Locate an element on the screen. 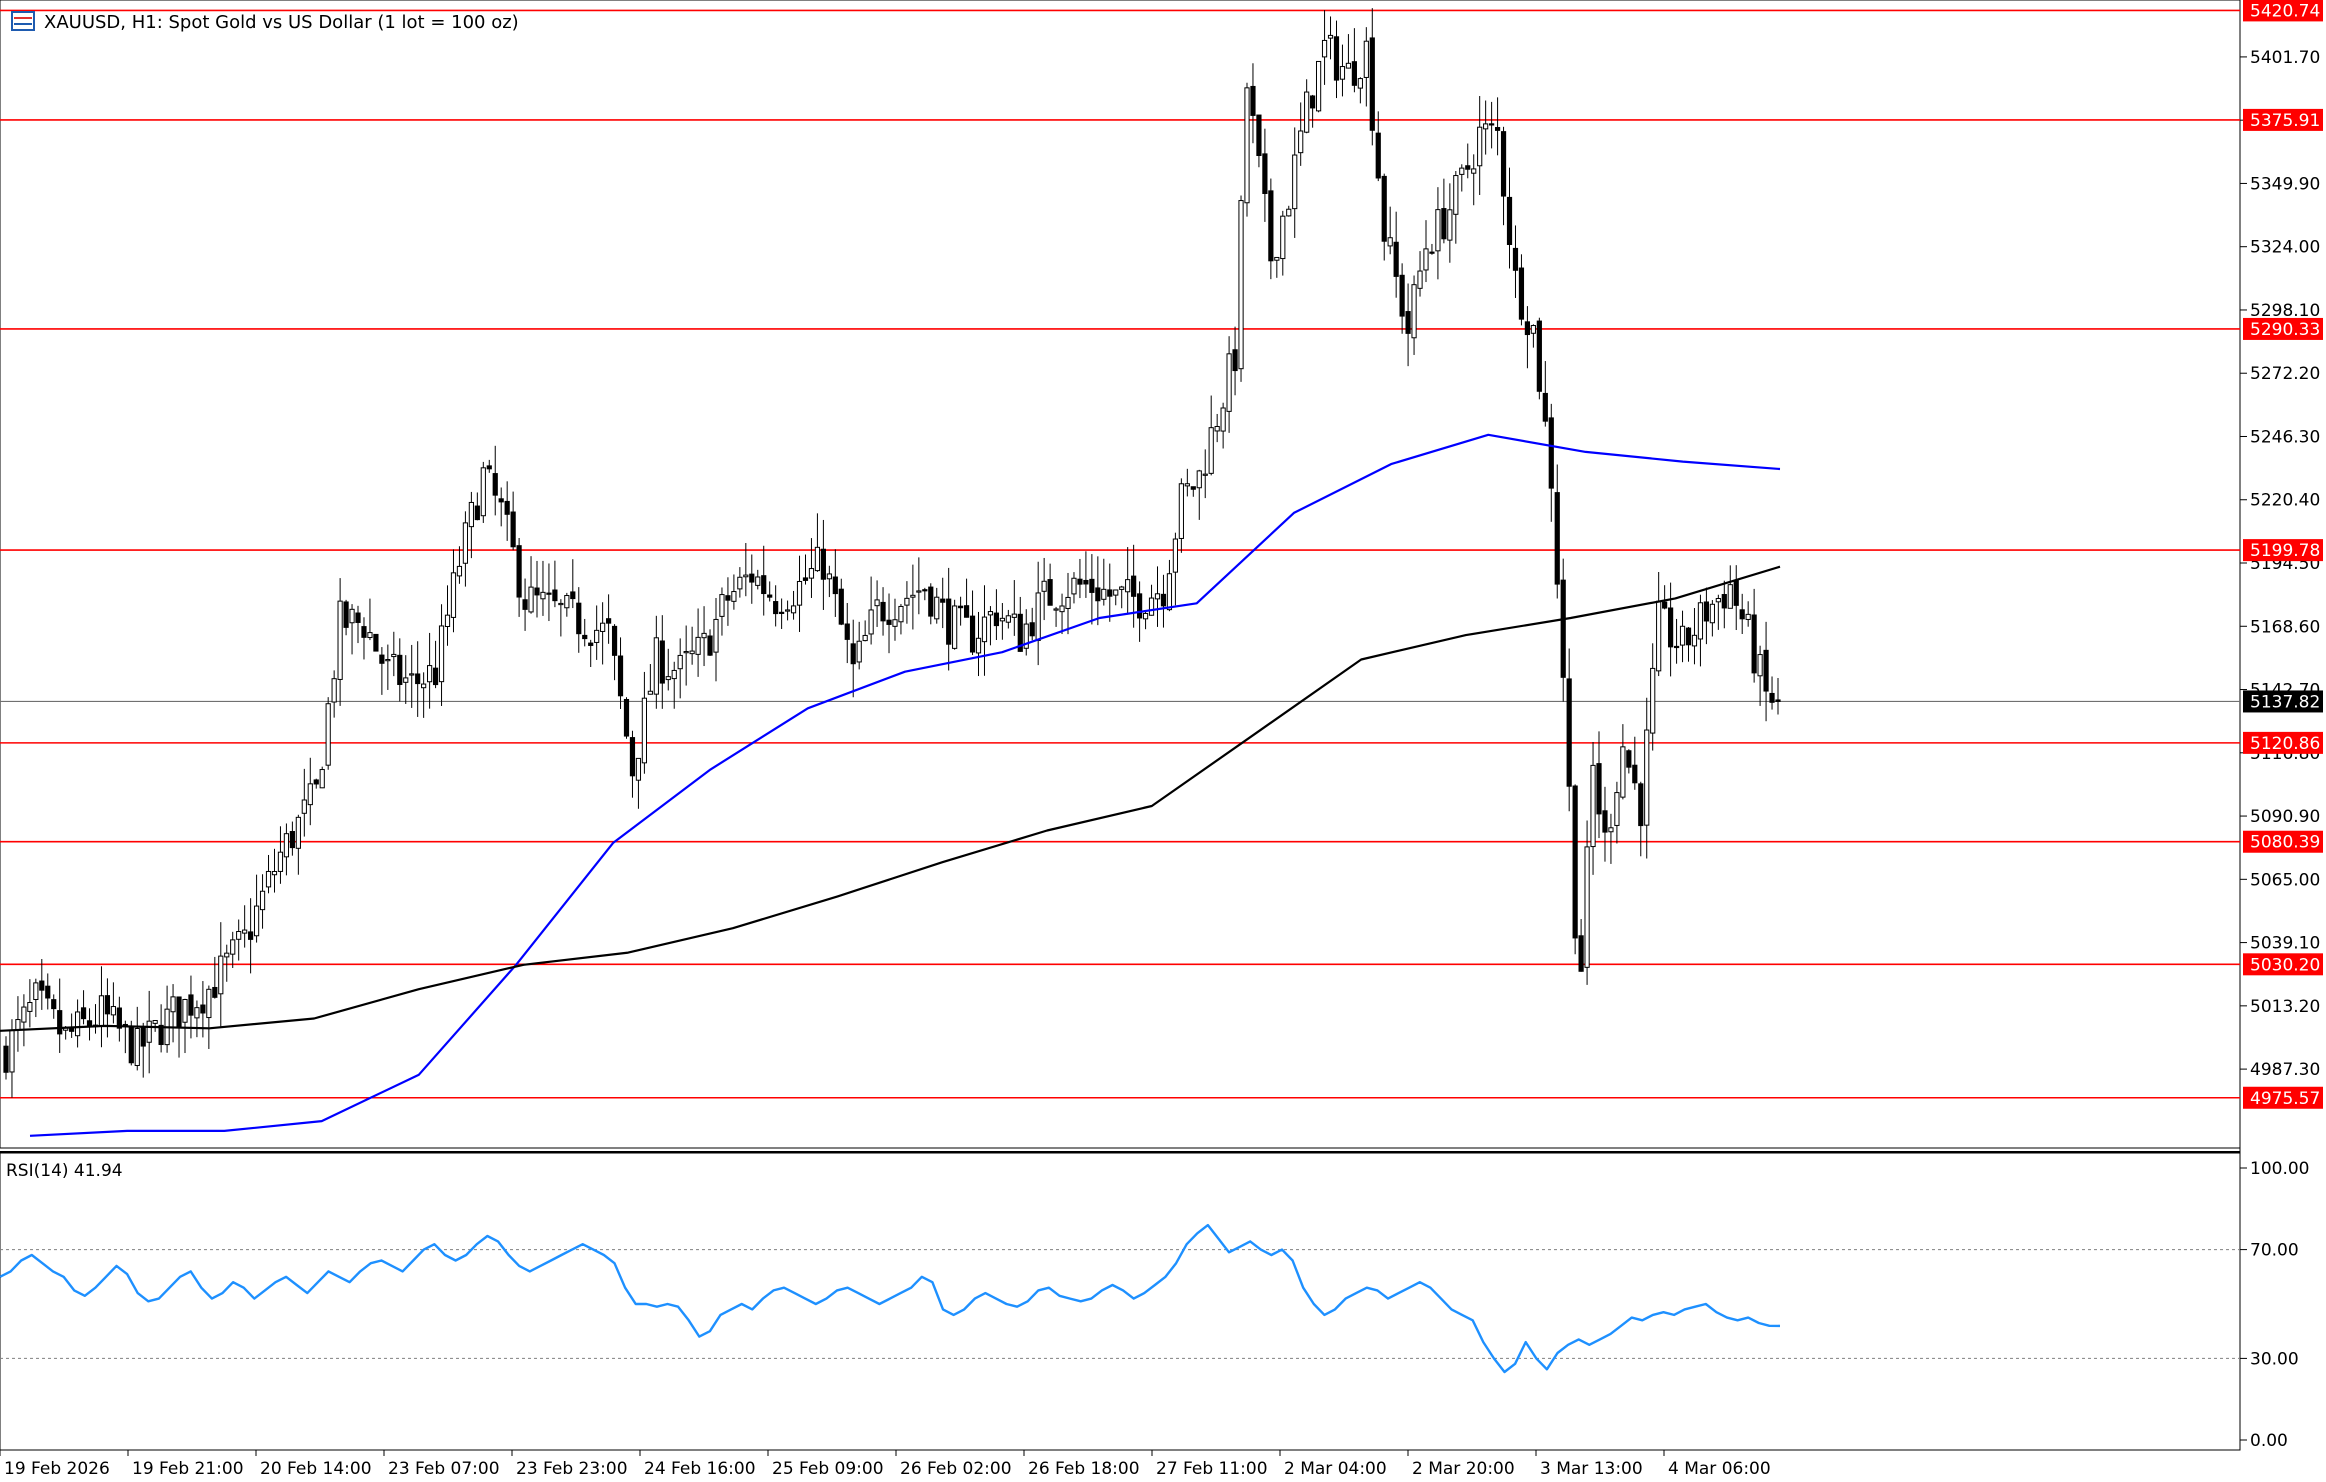 The width and height of the screenshot is (2326, 1482). level-price-tag: 5080.39 is located at coordinates (2285, 843).